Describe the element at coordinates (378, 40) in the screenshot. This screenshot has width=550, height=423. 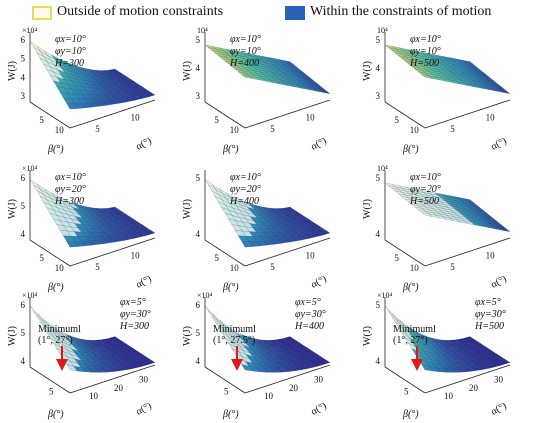
I see `z-tick-label: 5` at that location.